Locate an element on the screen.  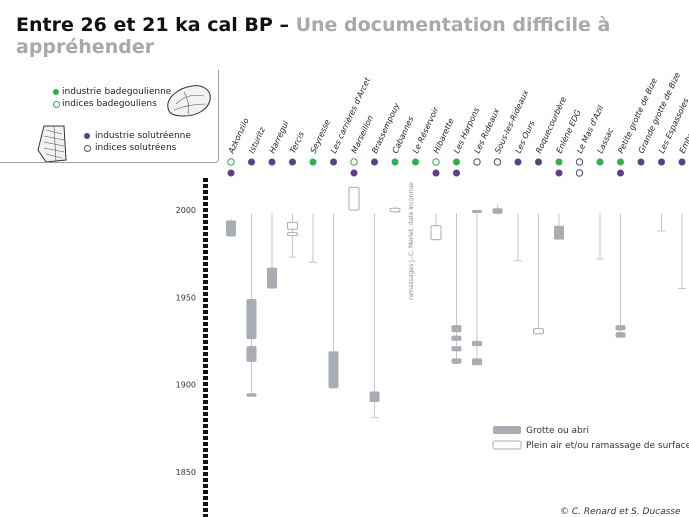
reservoir-note: ramassages J.-C. Merlet, date inconnue is located at coordinates (411, 241).